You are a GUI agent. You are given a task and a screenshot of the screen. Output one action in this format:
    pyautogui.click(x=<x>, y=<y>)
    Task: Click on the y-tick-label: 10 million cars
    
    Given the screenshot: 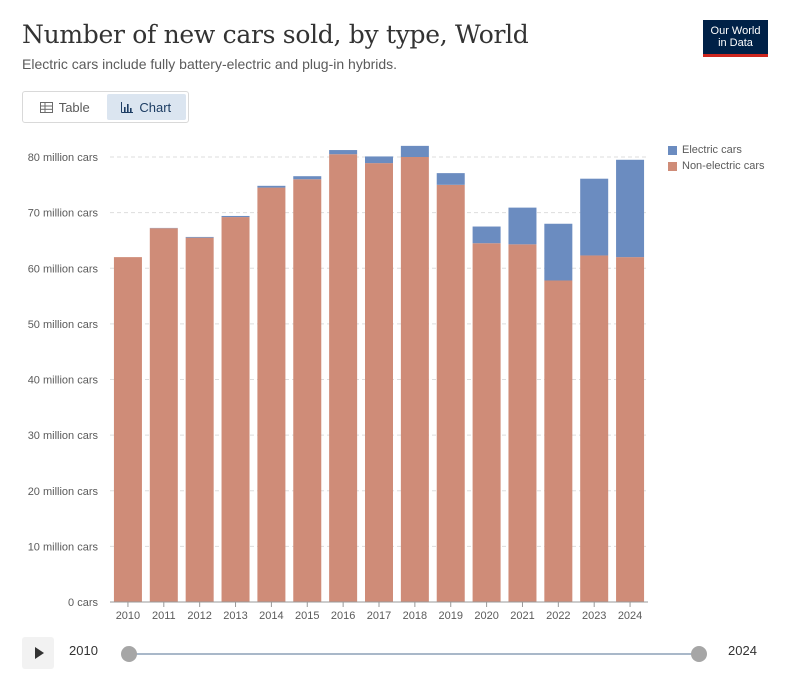 What is the action you would take?
    pyautogui.click(x=63, y=547)
    